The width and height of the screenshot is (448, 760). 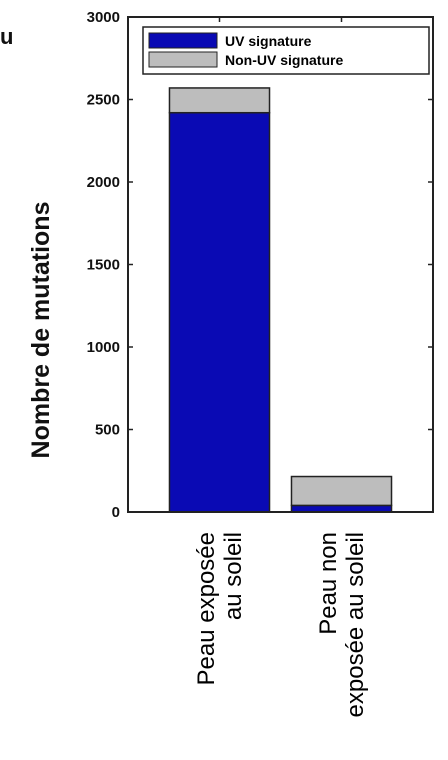 I want to click on x-category-label: au soleil, so click(x=233, y=576).